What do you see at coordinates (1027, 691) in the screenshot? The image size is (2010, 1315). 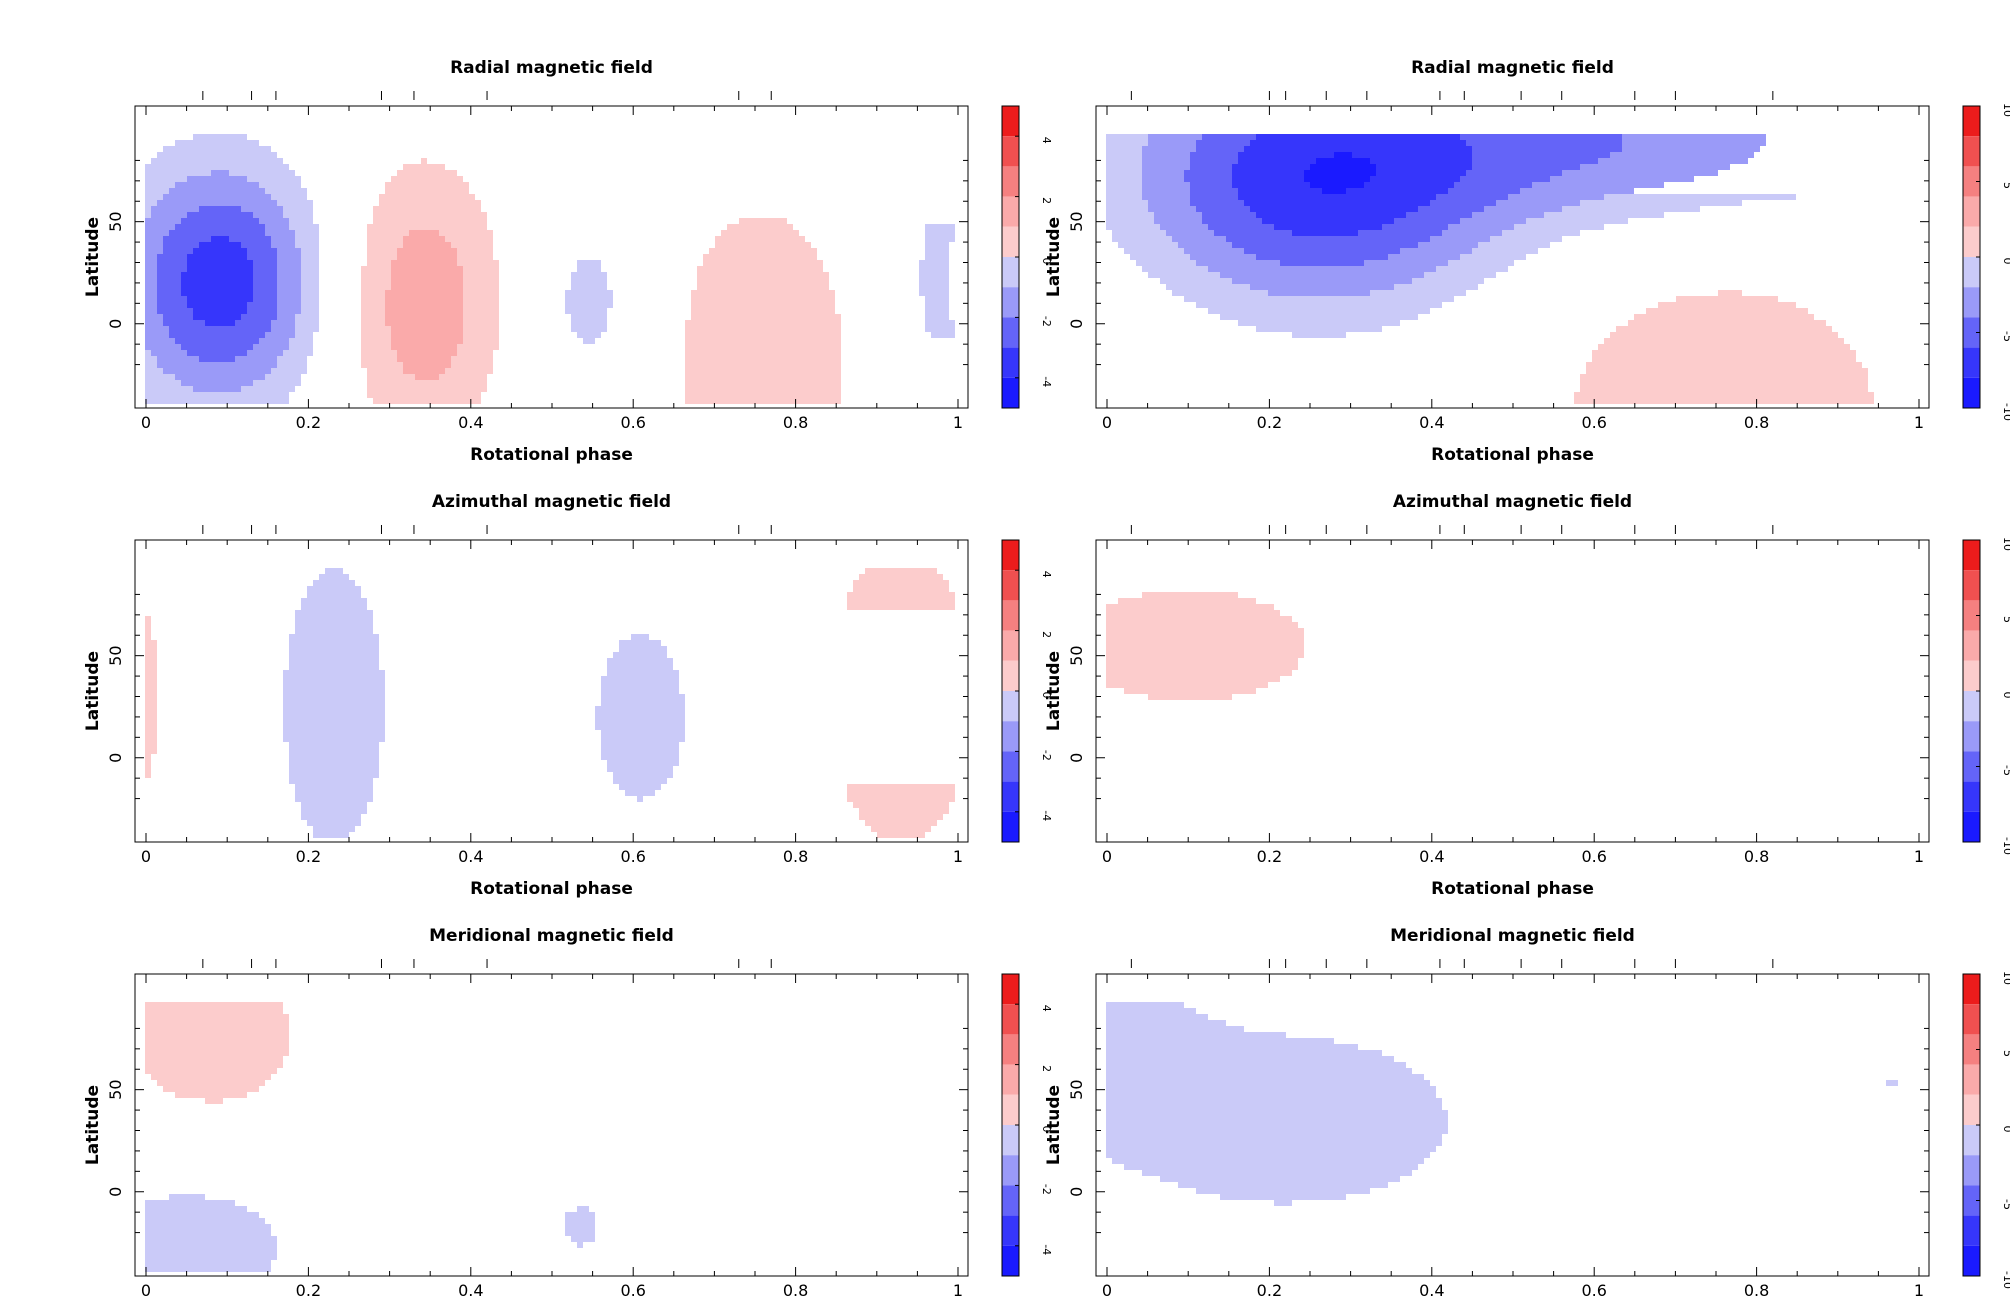 I see `colorbar: -4 -2 0 2 4` at bounding box center [1027, 691].